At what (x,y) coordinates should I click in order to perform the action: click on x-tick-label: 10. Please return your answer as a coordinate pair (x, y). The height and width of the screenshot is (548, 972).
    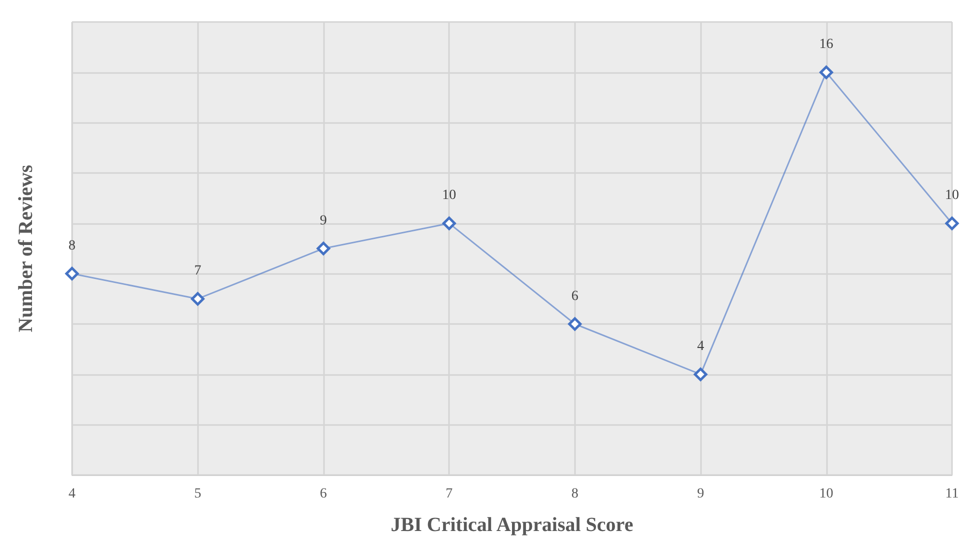
    Looking at the image, I should click on (826, 494).